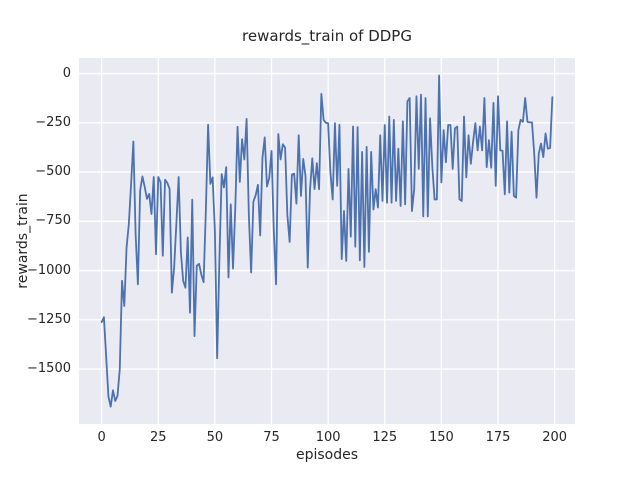  What do you see at coordinates (49, 369) in the screenshot?
I see `y-tick-label: −1500` at bounding box center [49, 369].